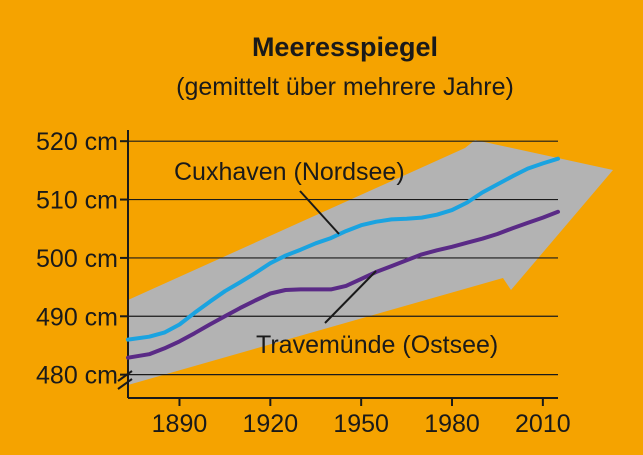 The width and height of the screenshot is (643, 455). What do you see at coordinates (319, 212) in the screenshot?
I see `cuxhaven-leader-line` at bounding box center [319, 212].